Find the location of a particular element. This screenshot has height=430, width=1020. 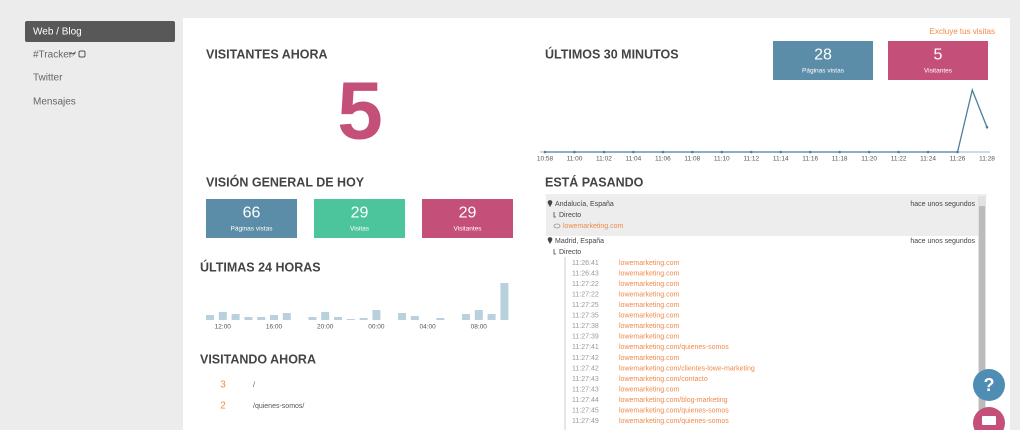

x-tick-label: 11:26 is located at coordinates (958, 159).